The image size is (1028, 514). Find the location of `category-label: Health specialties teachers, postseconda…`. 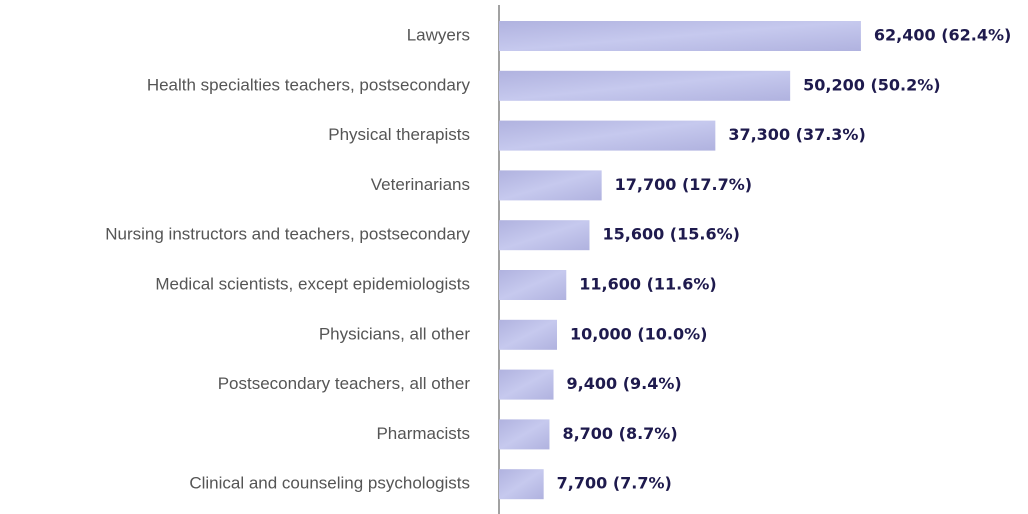

category-label: Health specialties teachers, postseconda… is located at coordinates (309, 84).